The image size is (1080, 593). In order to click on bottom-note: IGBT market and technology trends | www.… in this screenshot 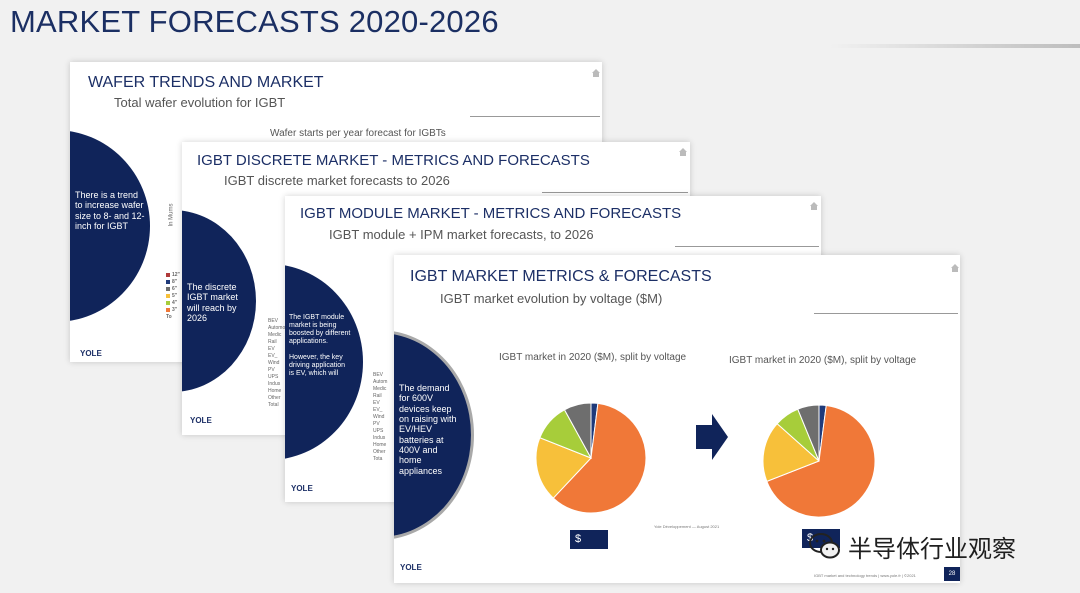, I will do `click(865, 575)`.